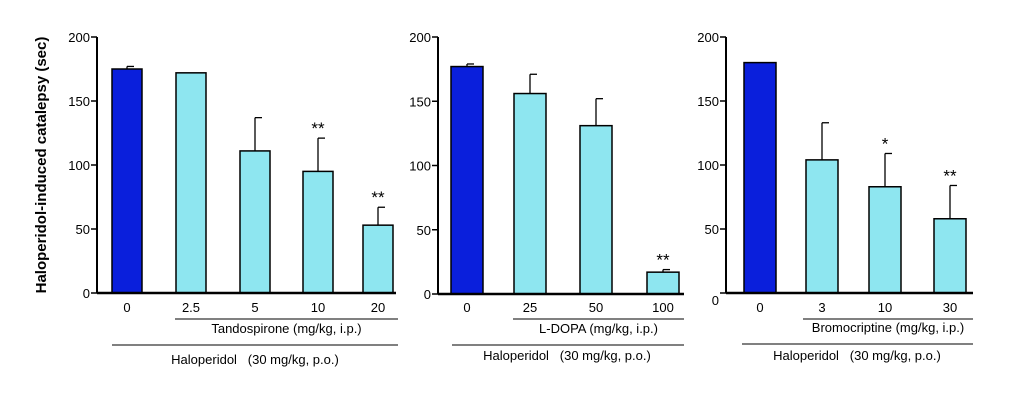 The width and height of the screenshot is (1025, 413). What do you see at coordinates (254, 307) in the screenshot?
I see `x-tick-label: 5` at bounding box center [254, 307].